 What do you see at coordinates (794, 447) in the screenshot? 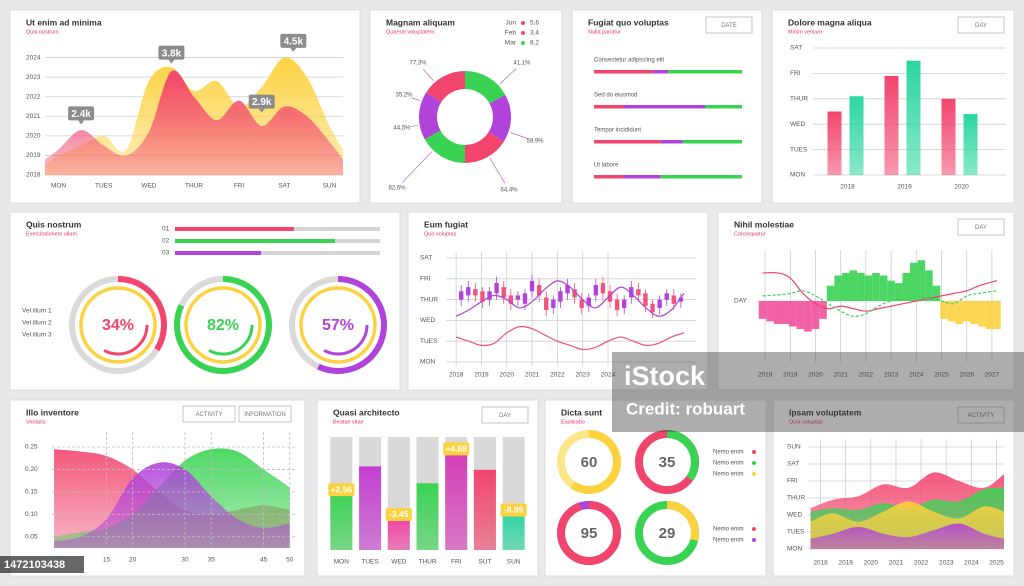
I see `y-tick-label: SUN` at bounding box center [794, 447].